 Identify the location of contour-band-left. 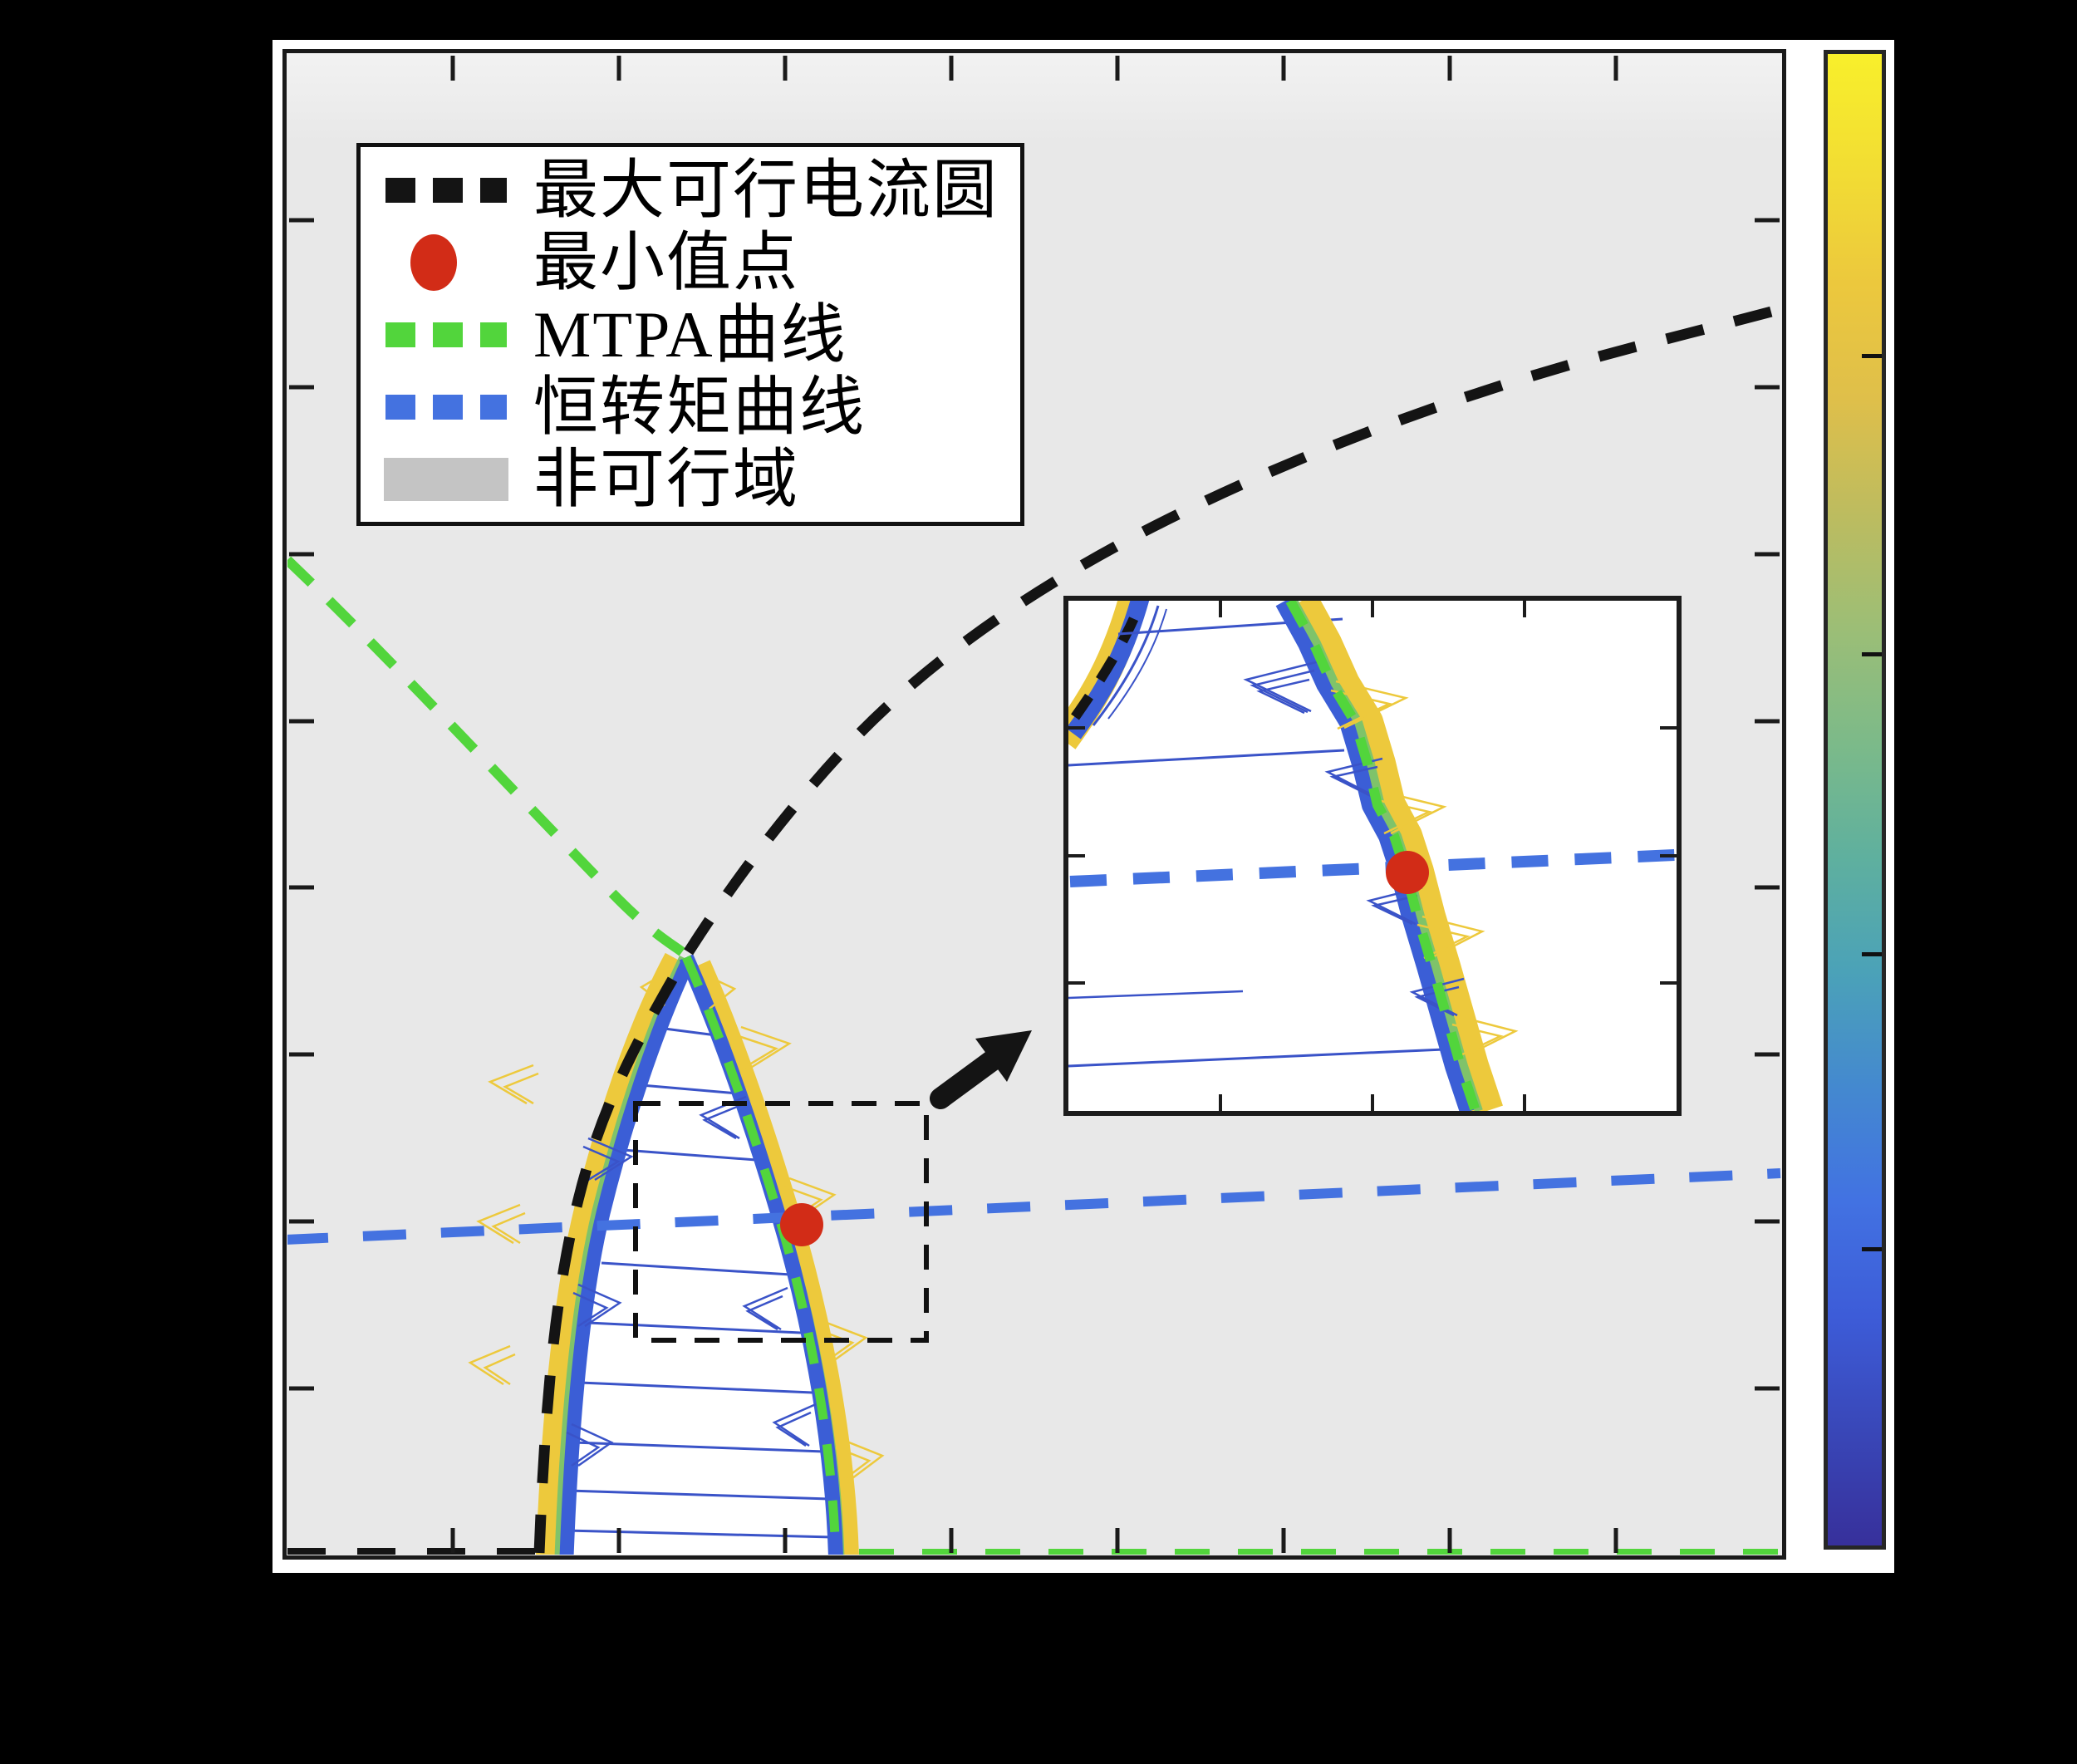
(616, 1253).